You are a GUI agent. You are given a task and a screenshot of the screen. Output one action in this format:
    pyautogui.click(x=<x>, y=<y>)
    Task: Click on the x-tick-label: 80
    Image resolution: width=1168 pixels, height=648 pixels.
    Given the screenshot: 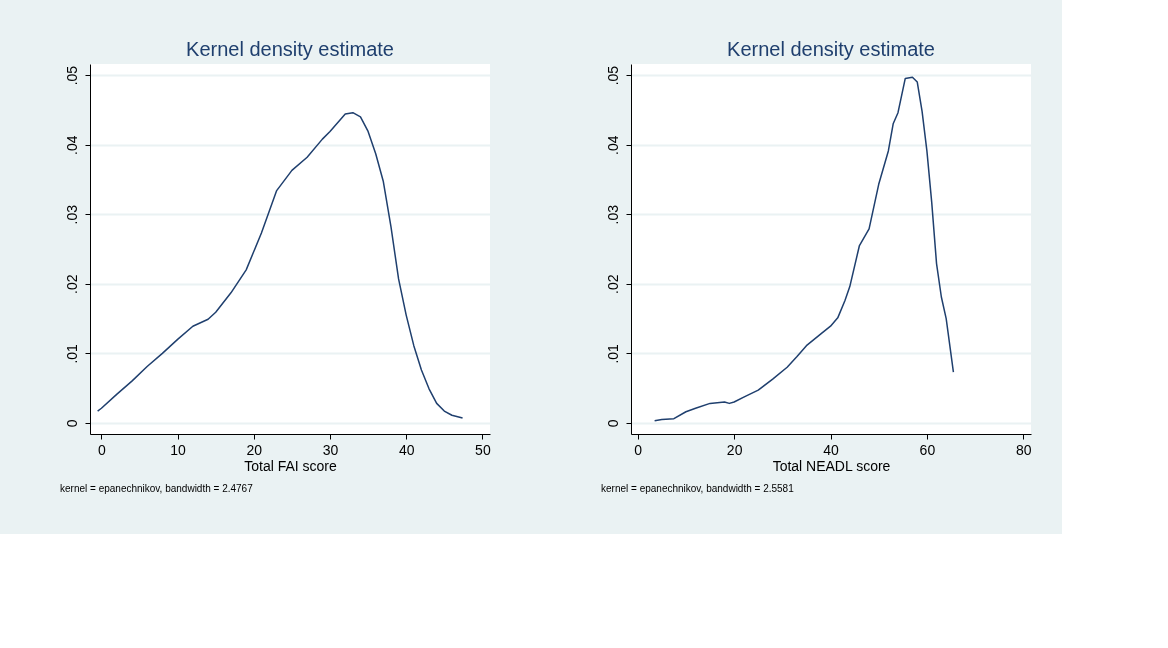 What is the action you would take?
    pyautogui.click(x=1024, y=449)
    